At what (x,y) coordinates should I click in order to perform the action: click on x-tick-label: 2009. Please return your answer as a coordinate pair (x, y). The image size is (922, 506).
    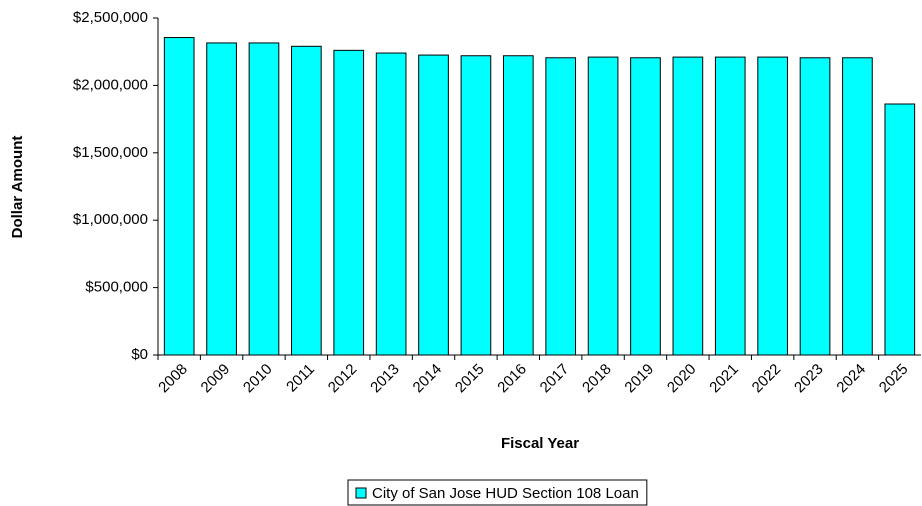
    Looking at the image, I should click on (216, 379).